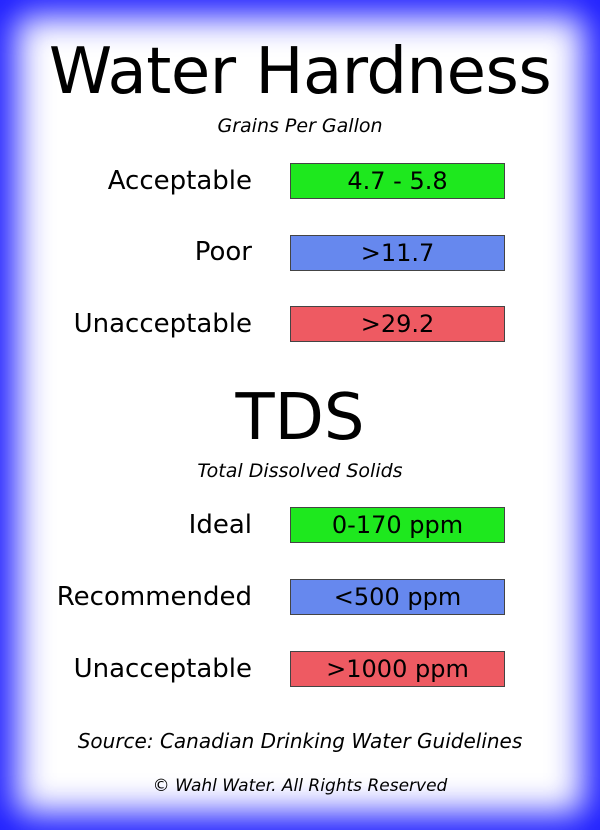 The height and width of the screenshot is (830, 600). I want to click on hardness-unacceptable-value: >29.2, so click(397, 324).